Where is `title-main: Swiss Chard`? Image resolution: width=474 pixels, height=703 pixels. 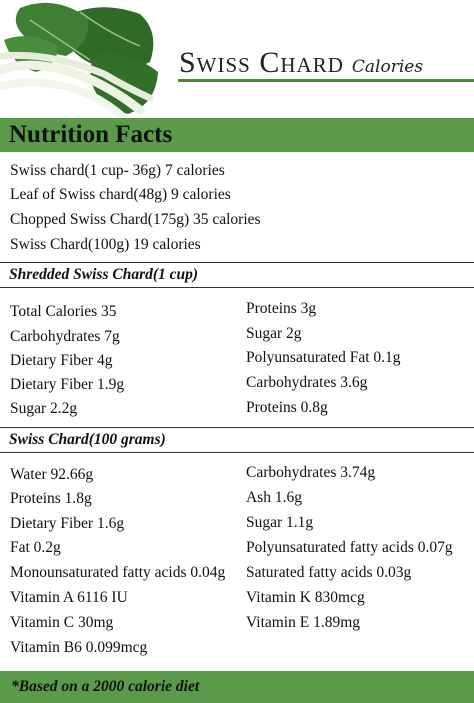
title-main: Swiss Chard is located at coordinates (261, 62).